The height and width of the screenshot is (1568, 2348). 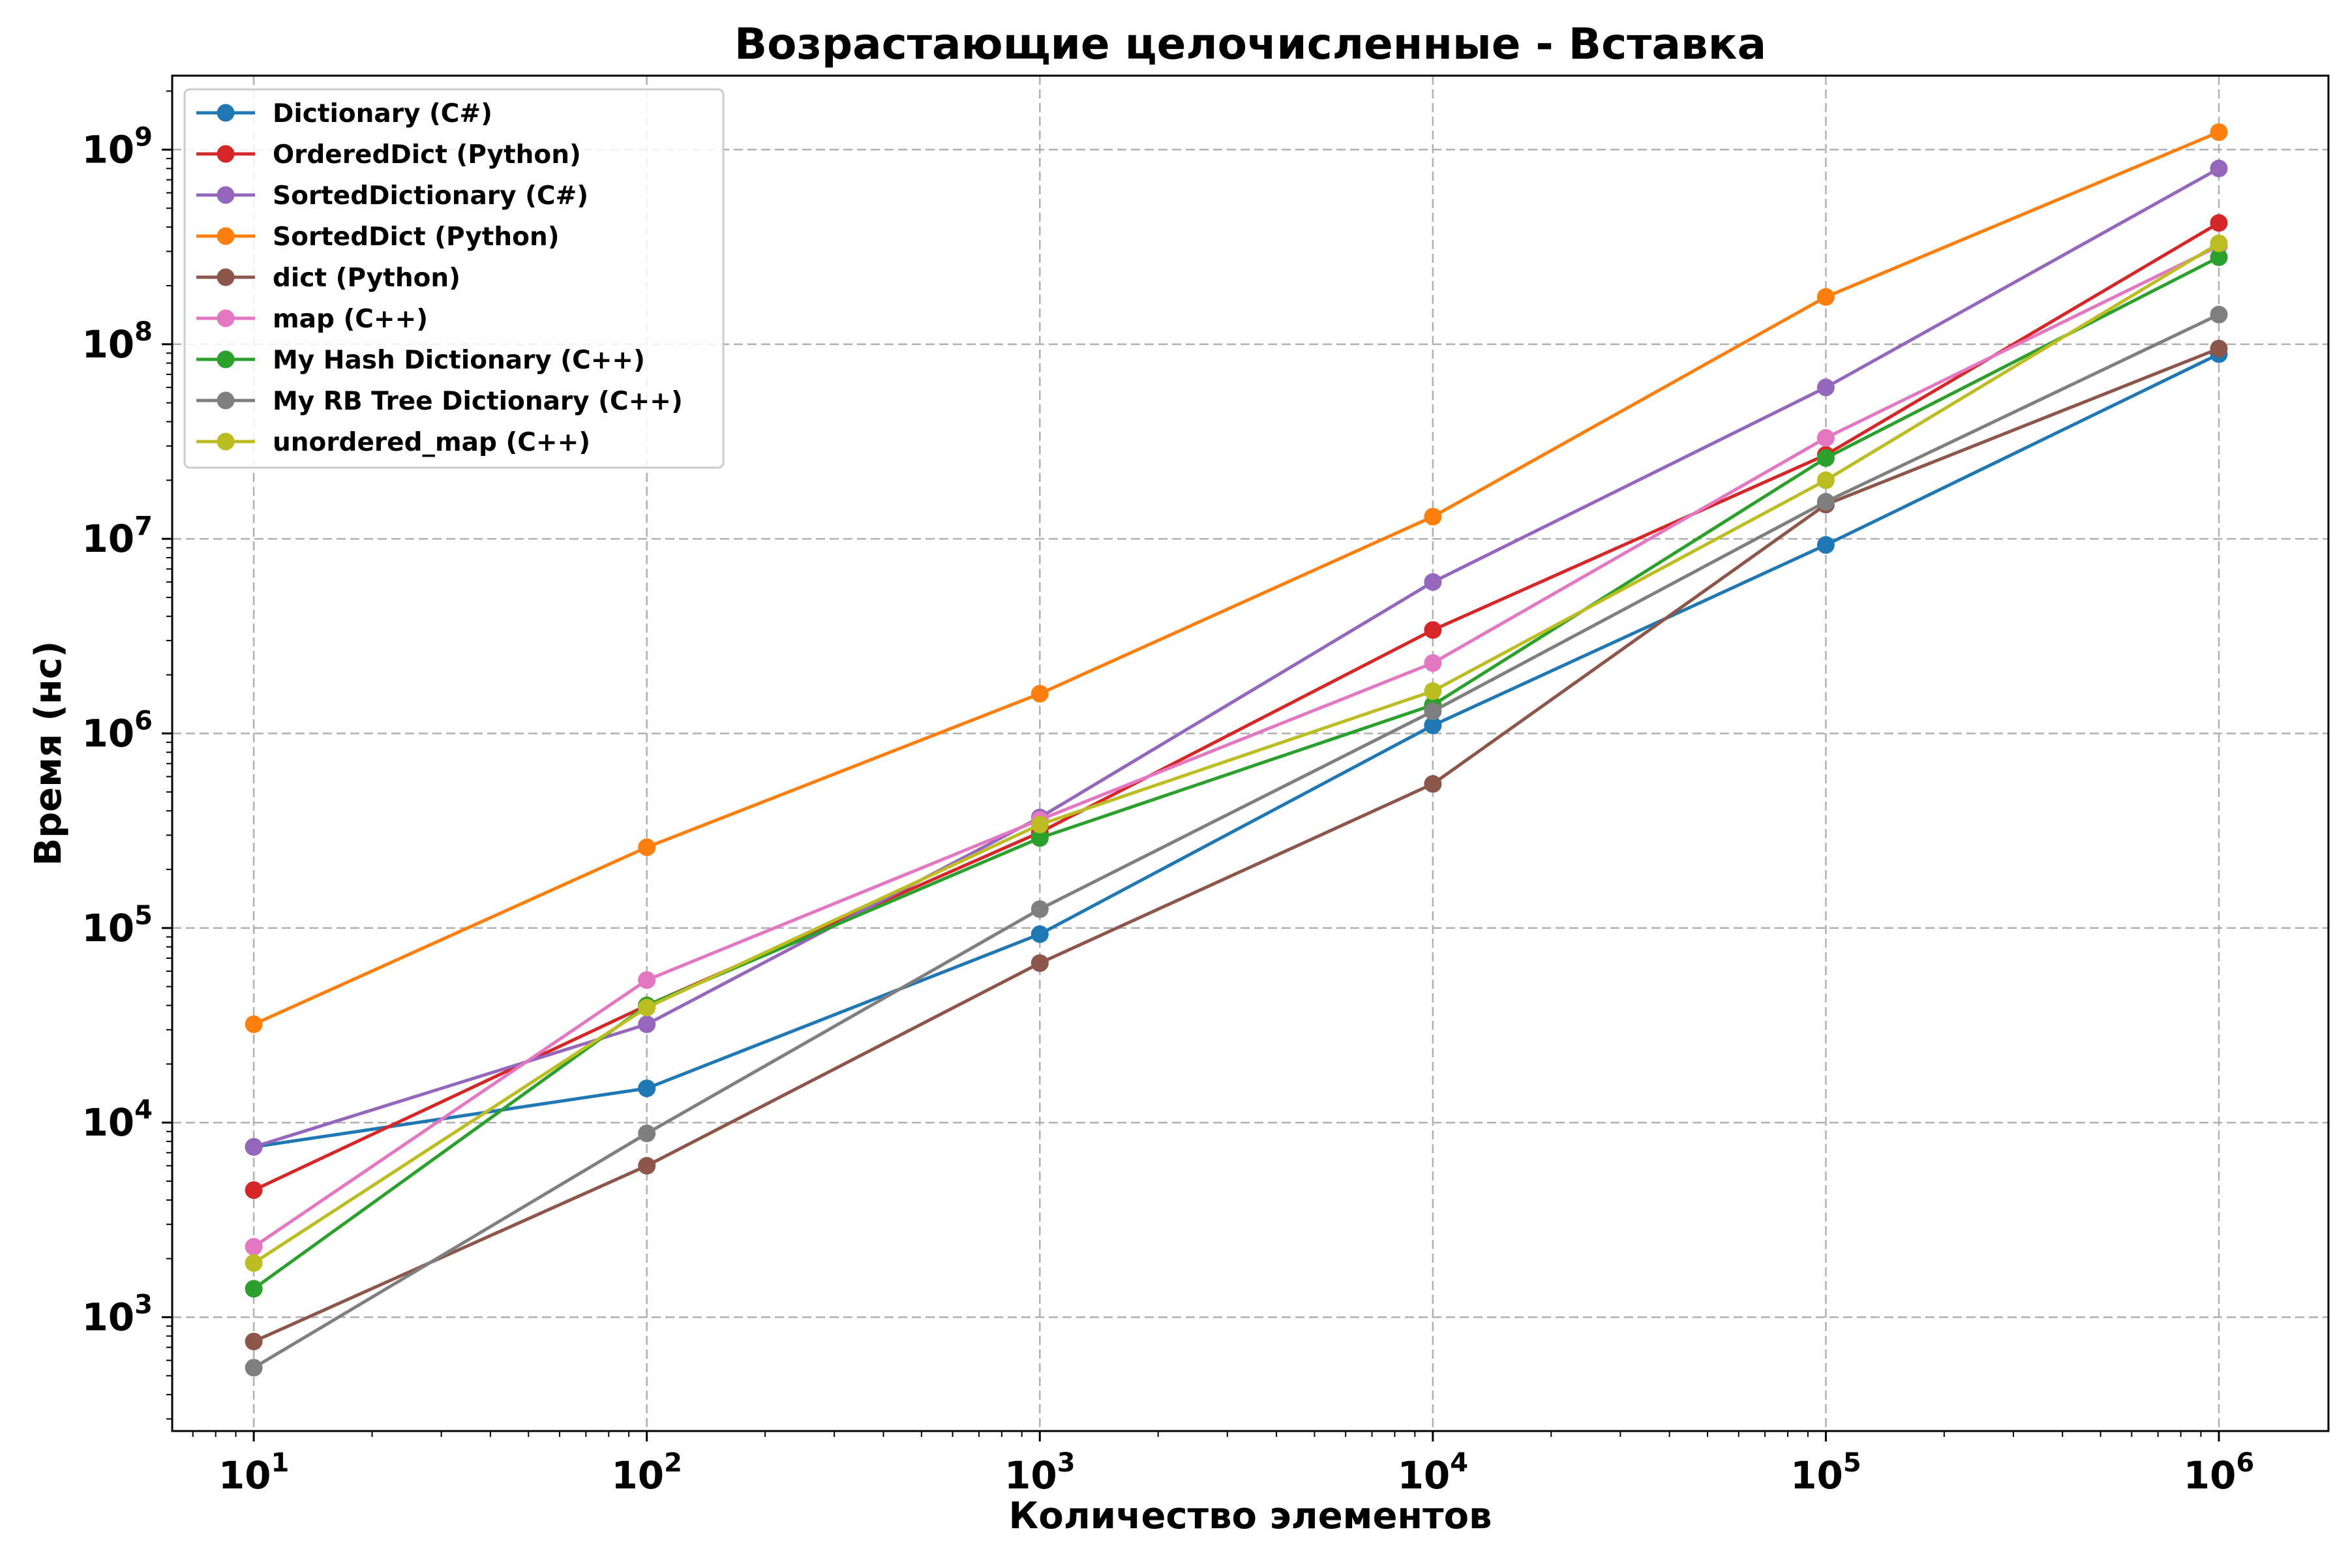 What do you see at coordinates (143, 721) in the screenshot?
I see `y-tick-label-exponent: 6` at bounding box center [143, 721].